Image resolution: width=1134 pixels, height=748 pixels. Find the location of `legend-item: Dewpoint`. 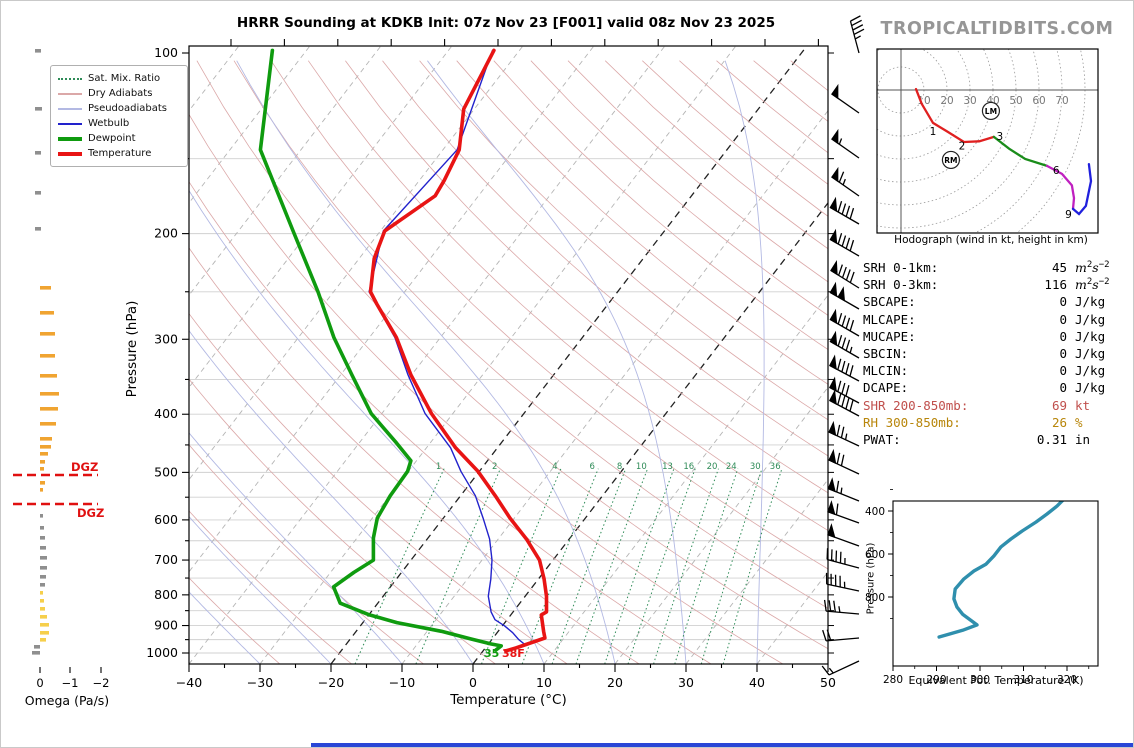

legend-item: Dewpoint is located at coordinates (119, 138).